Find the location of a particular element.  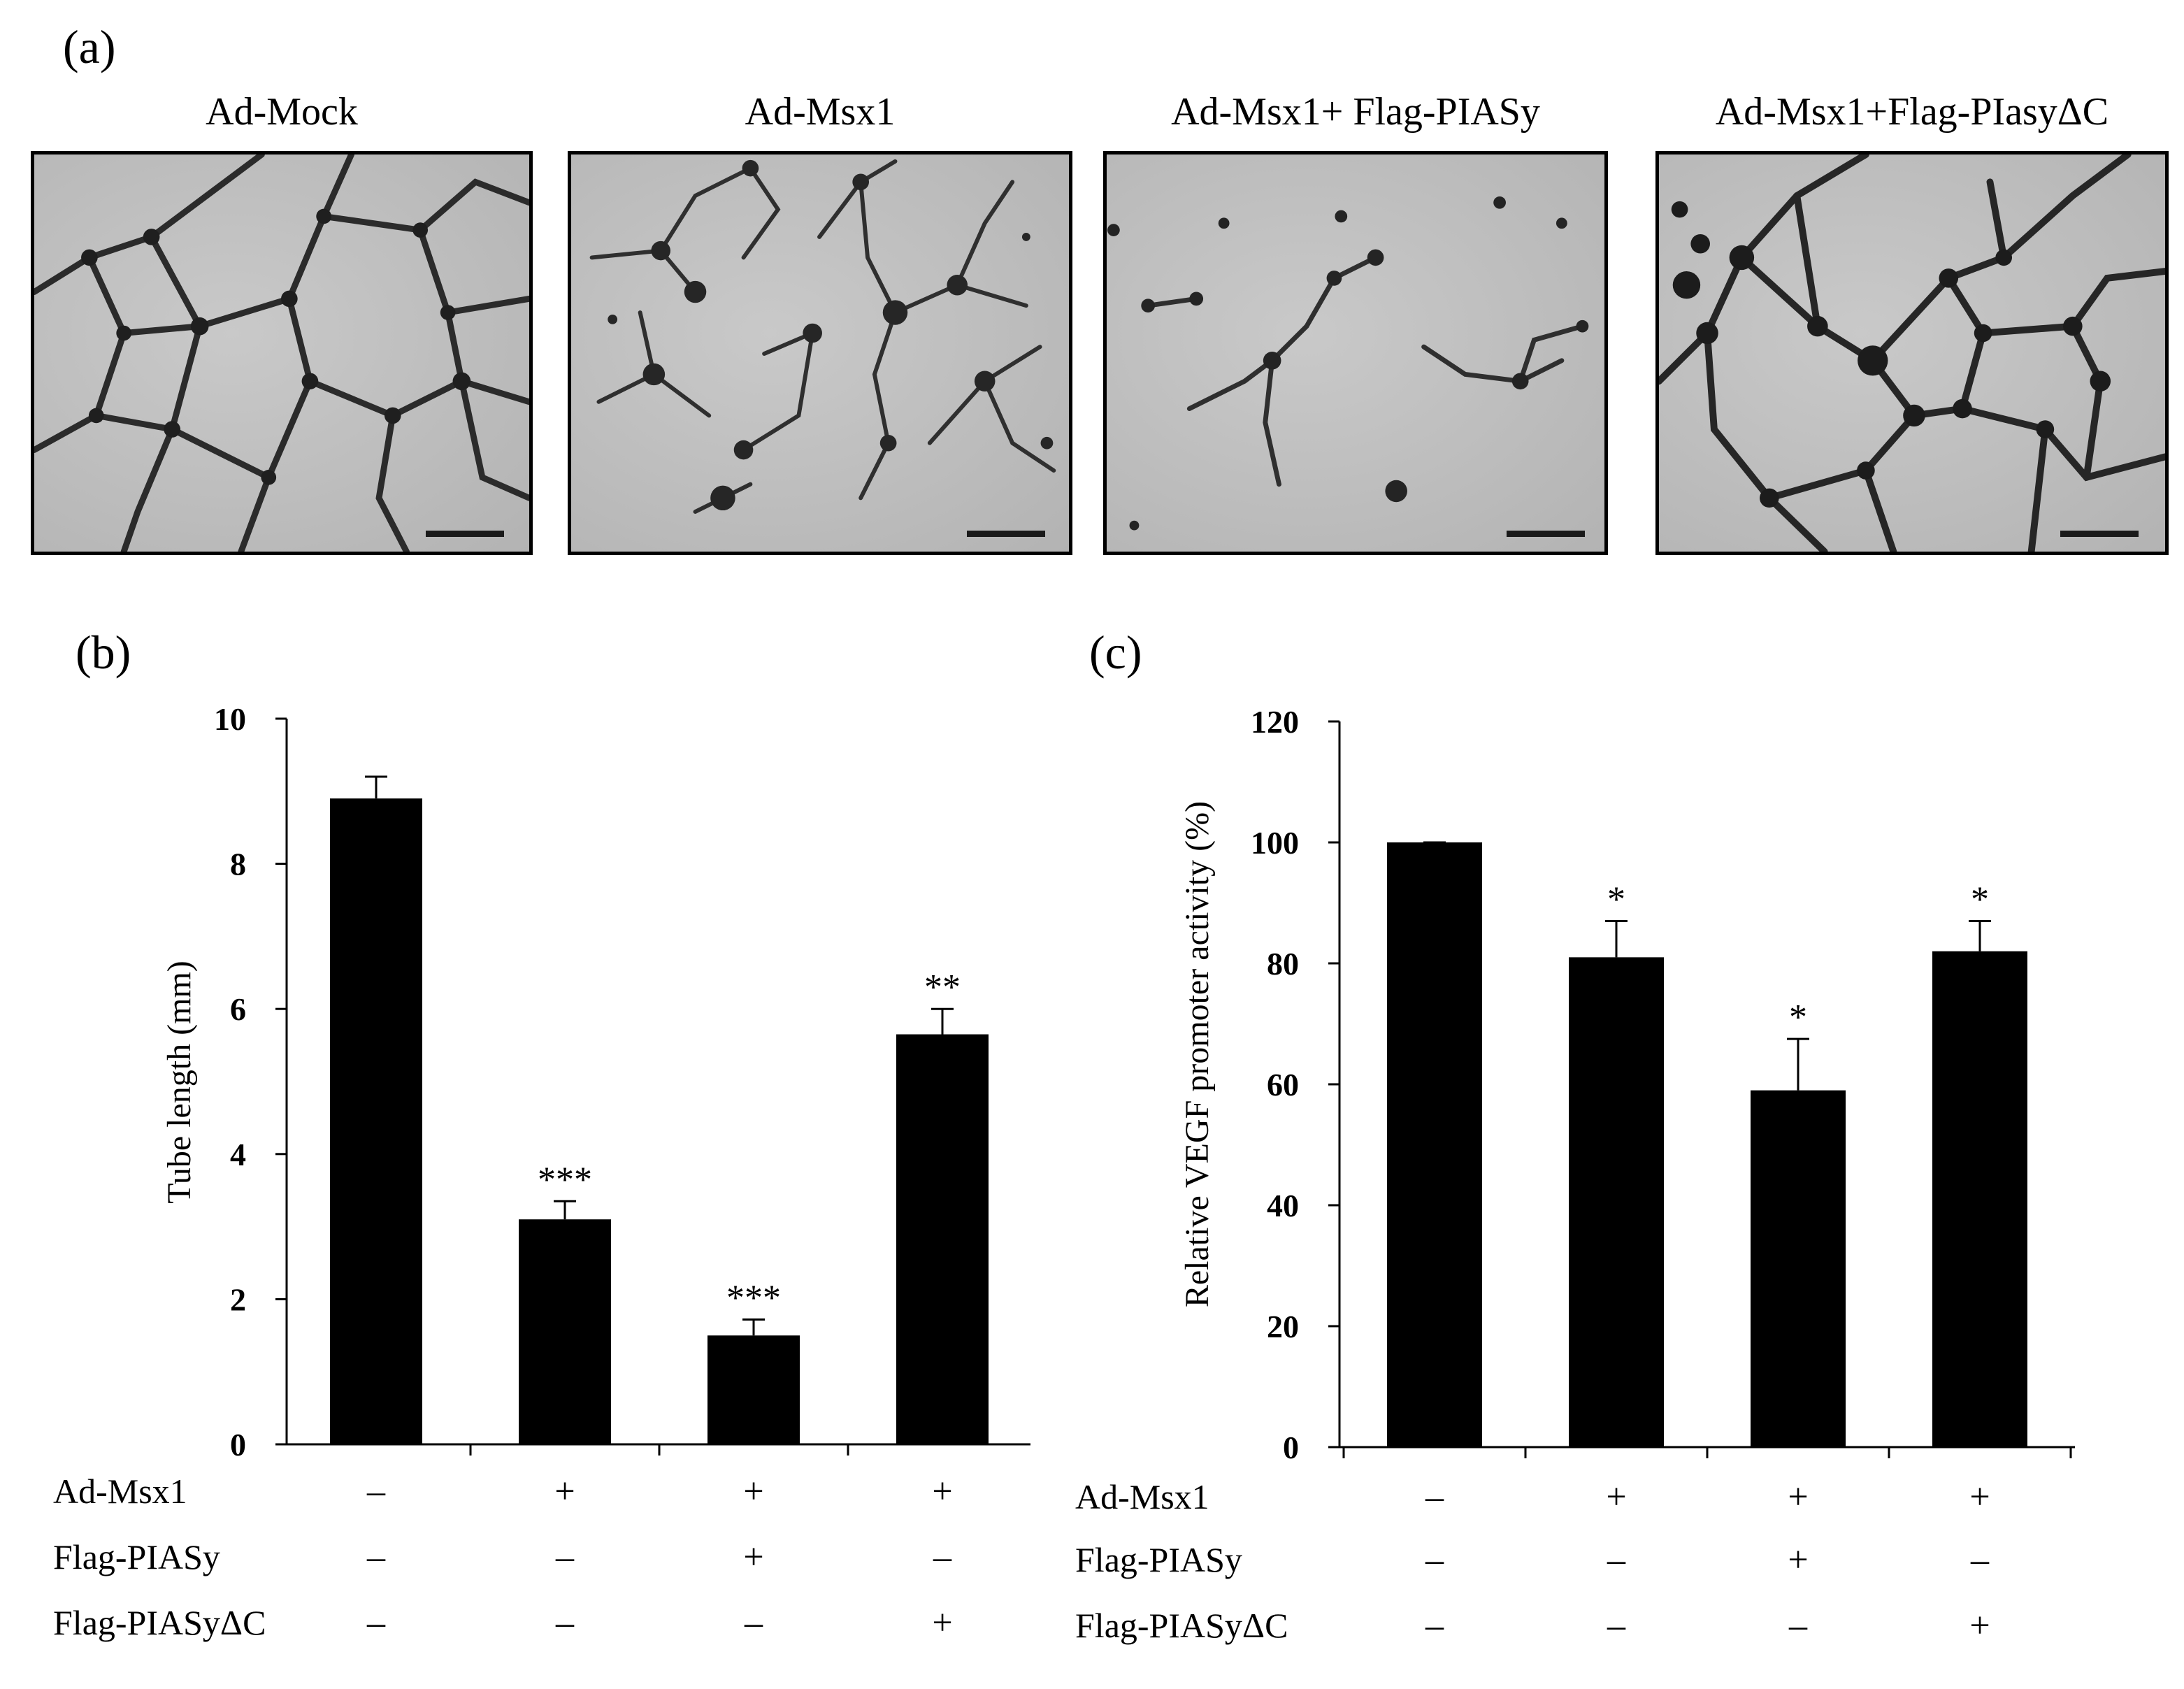

panel-b-label: (b) is located at coordinates (103, 652).